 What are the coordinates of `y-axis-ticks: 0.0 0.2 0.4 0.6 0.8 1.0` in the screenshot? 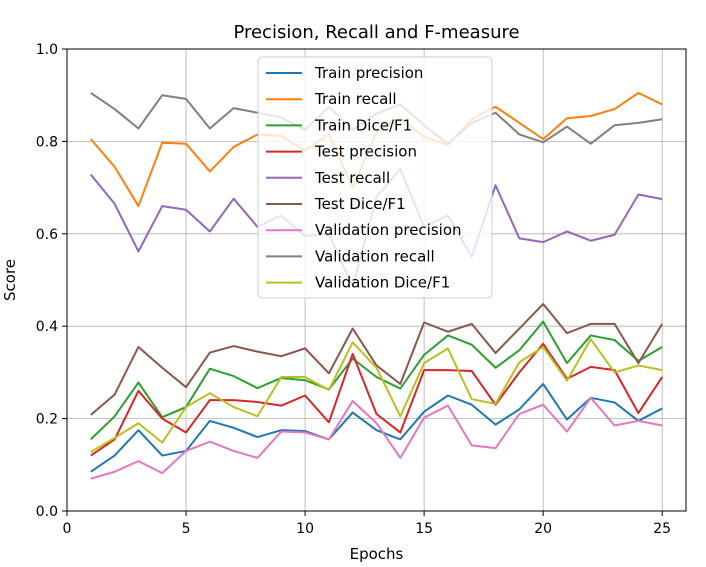 It's located at (51, 281).